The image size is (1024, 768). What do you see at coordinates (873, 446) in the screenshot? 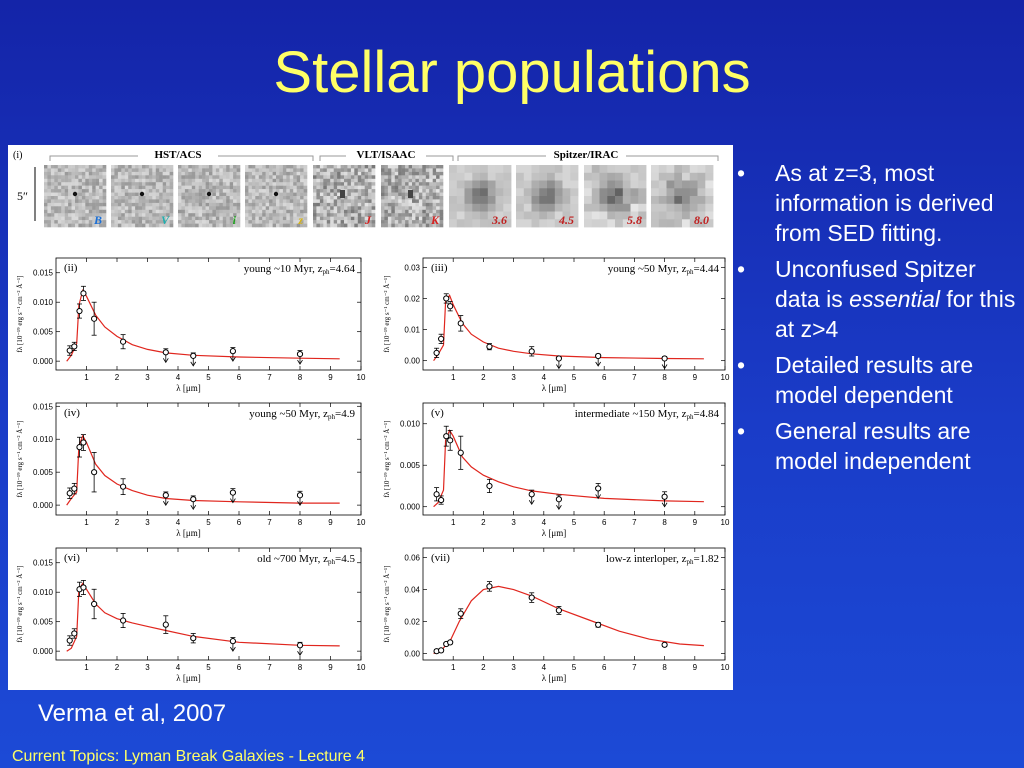
I see `bullet-text: General results are model independent` at bounding box center [873, 446].